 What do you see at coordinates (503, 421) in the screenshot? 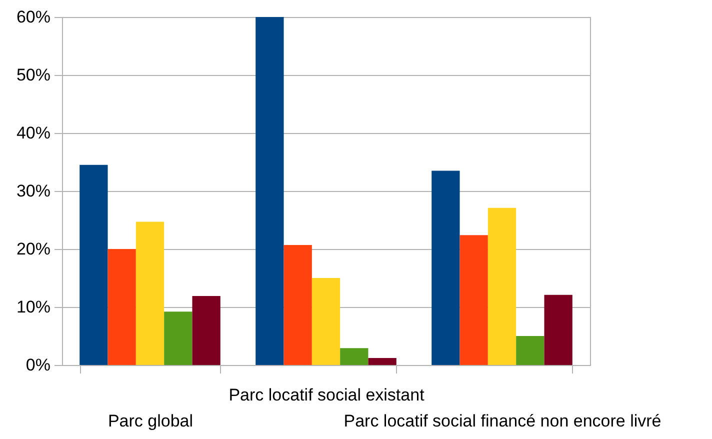
I see `x-tick-label: Parc locatif social financé non encore livré` at bounding box center [503, 421].